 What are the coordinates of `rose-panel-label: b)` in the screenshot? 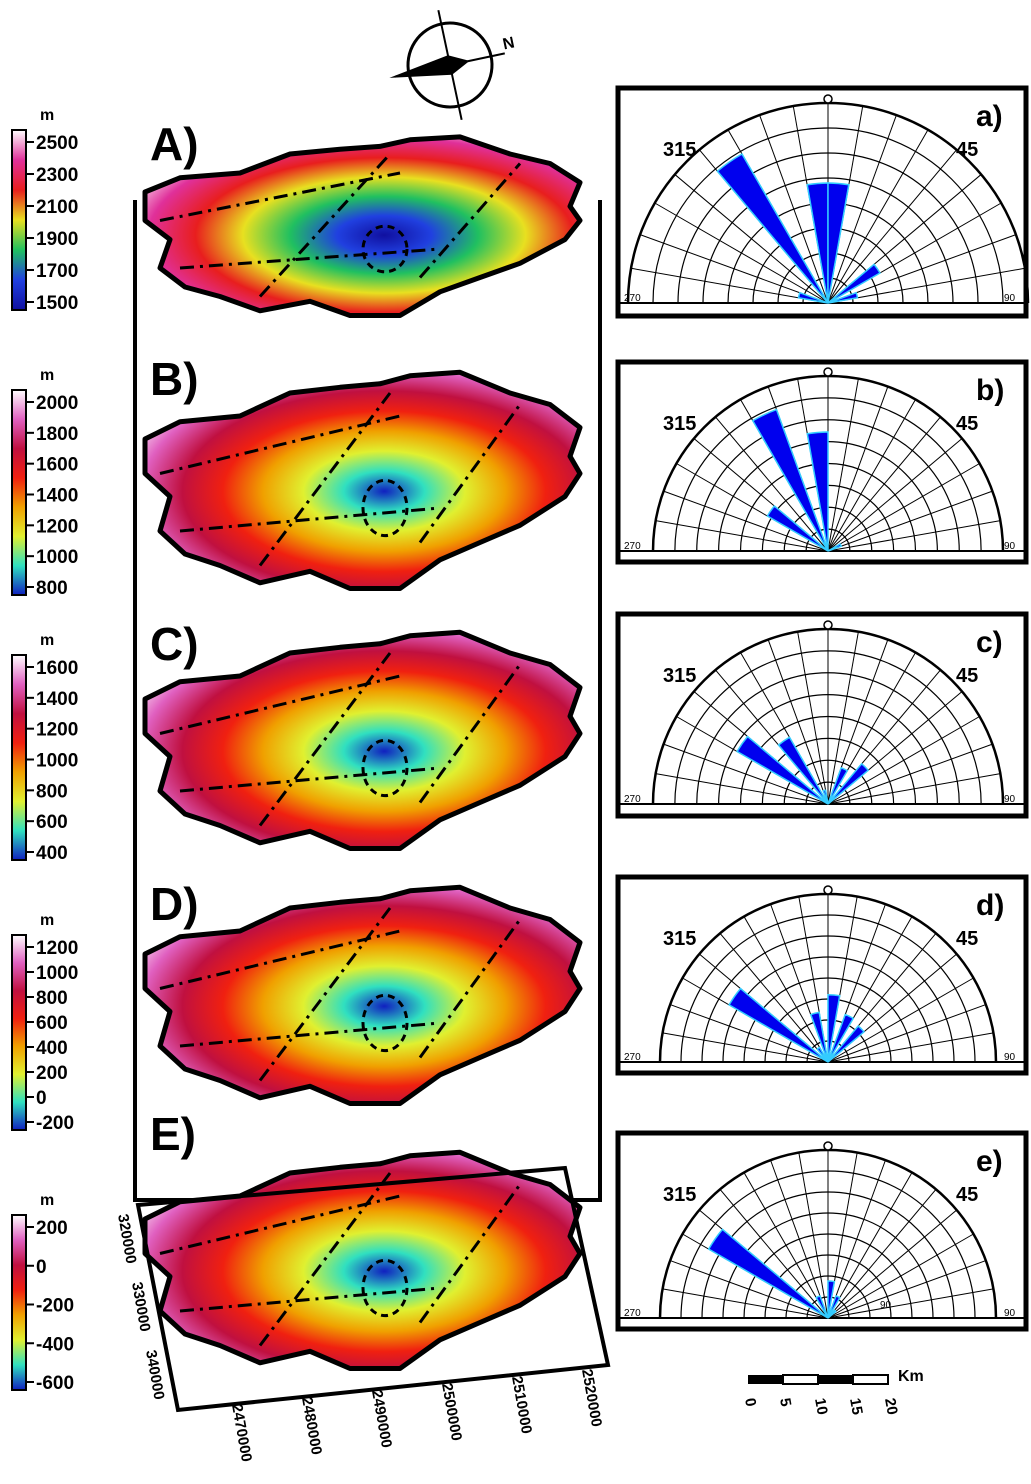 It's located at (990, 390).